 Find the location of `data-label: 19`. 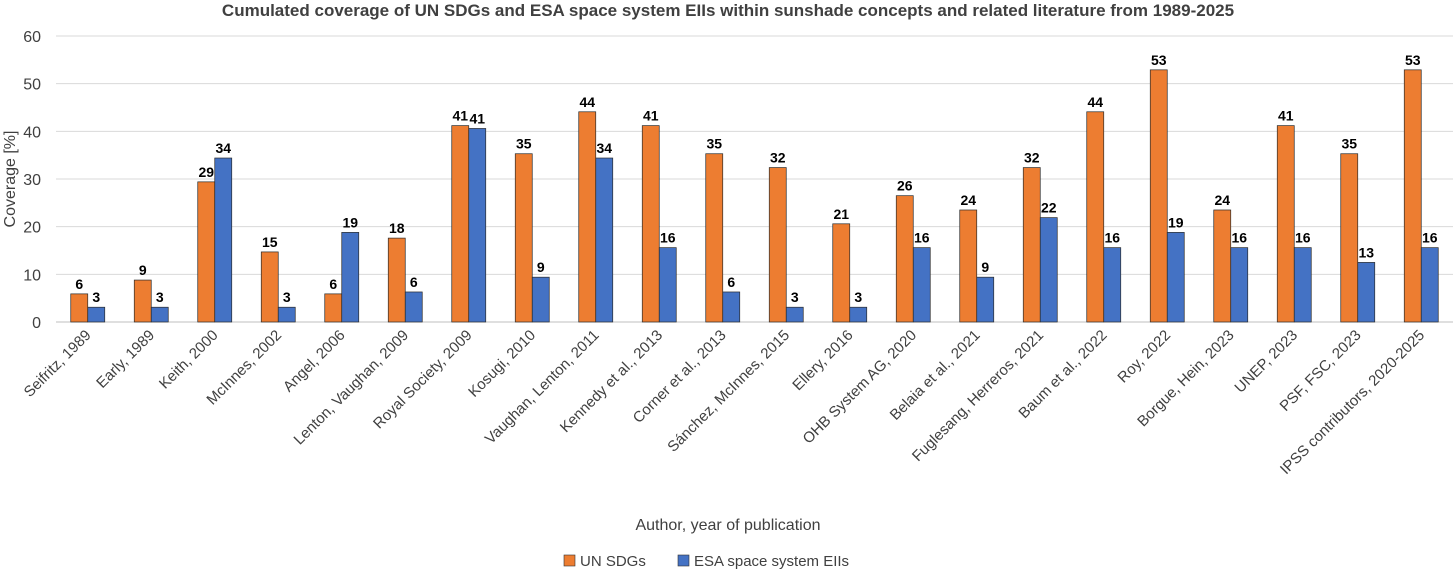

data-label: 19 is located at coordinates (350, 222).